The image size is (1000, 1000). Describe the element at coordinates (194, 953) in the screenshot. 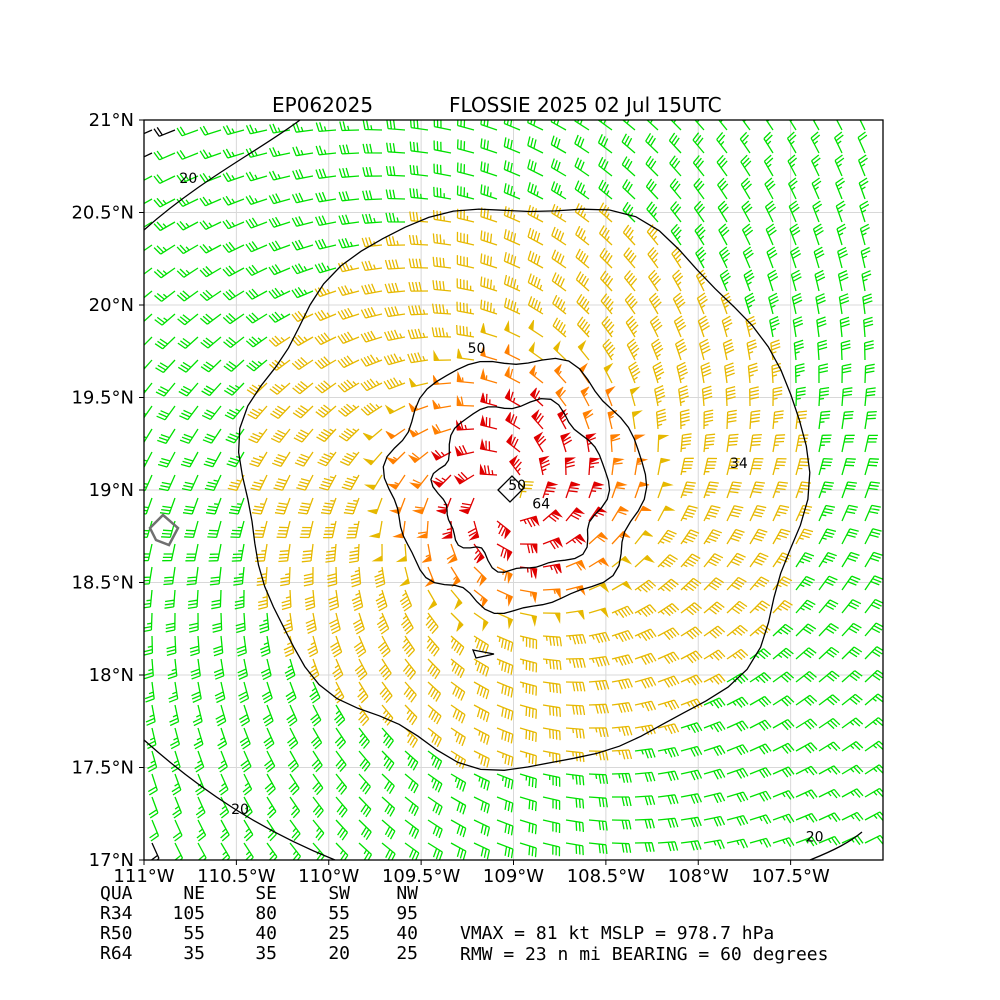

I see `table-cell: 35` at that location.